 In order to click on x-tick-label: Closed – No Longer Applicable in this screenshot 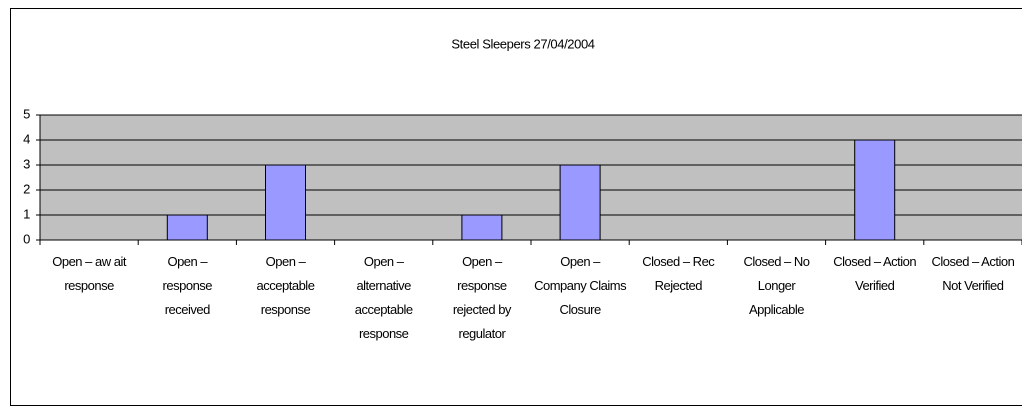, I will do `click(776, 285)`.